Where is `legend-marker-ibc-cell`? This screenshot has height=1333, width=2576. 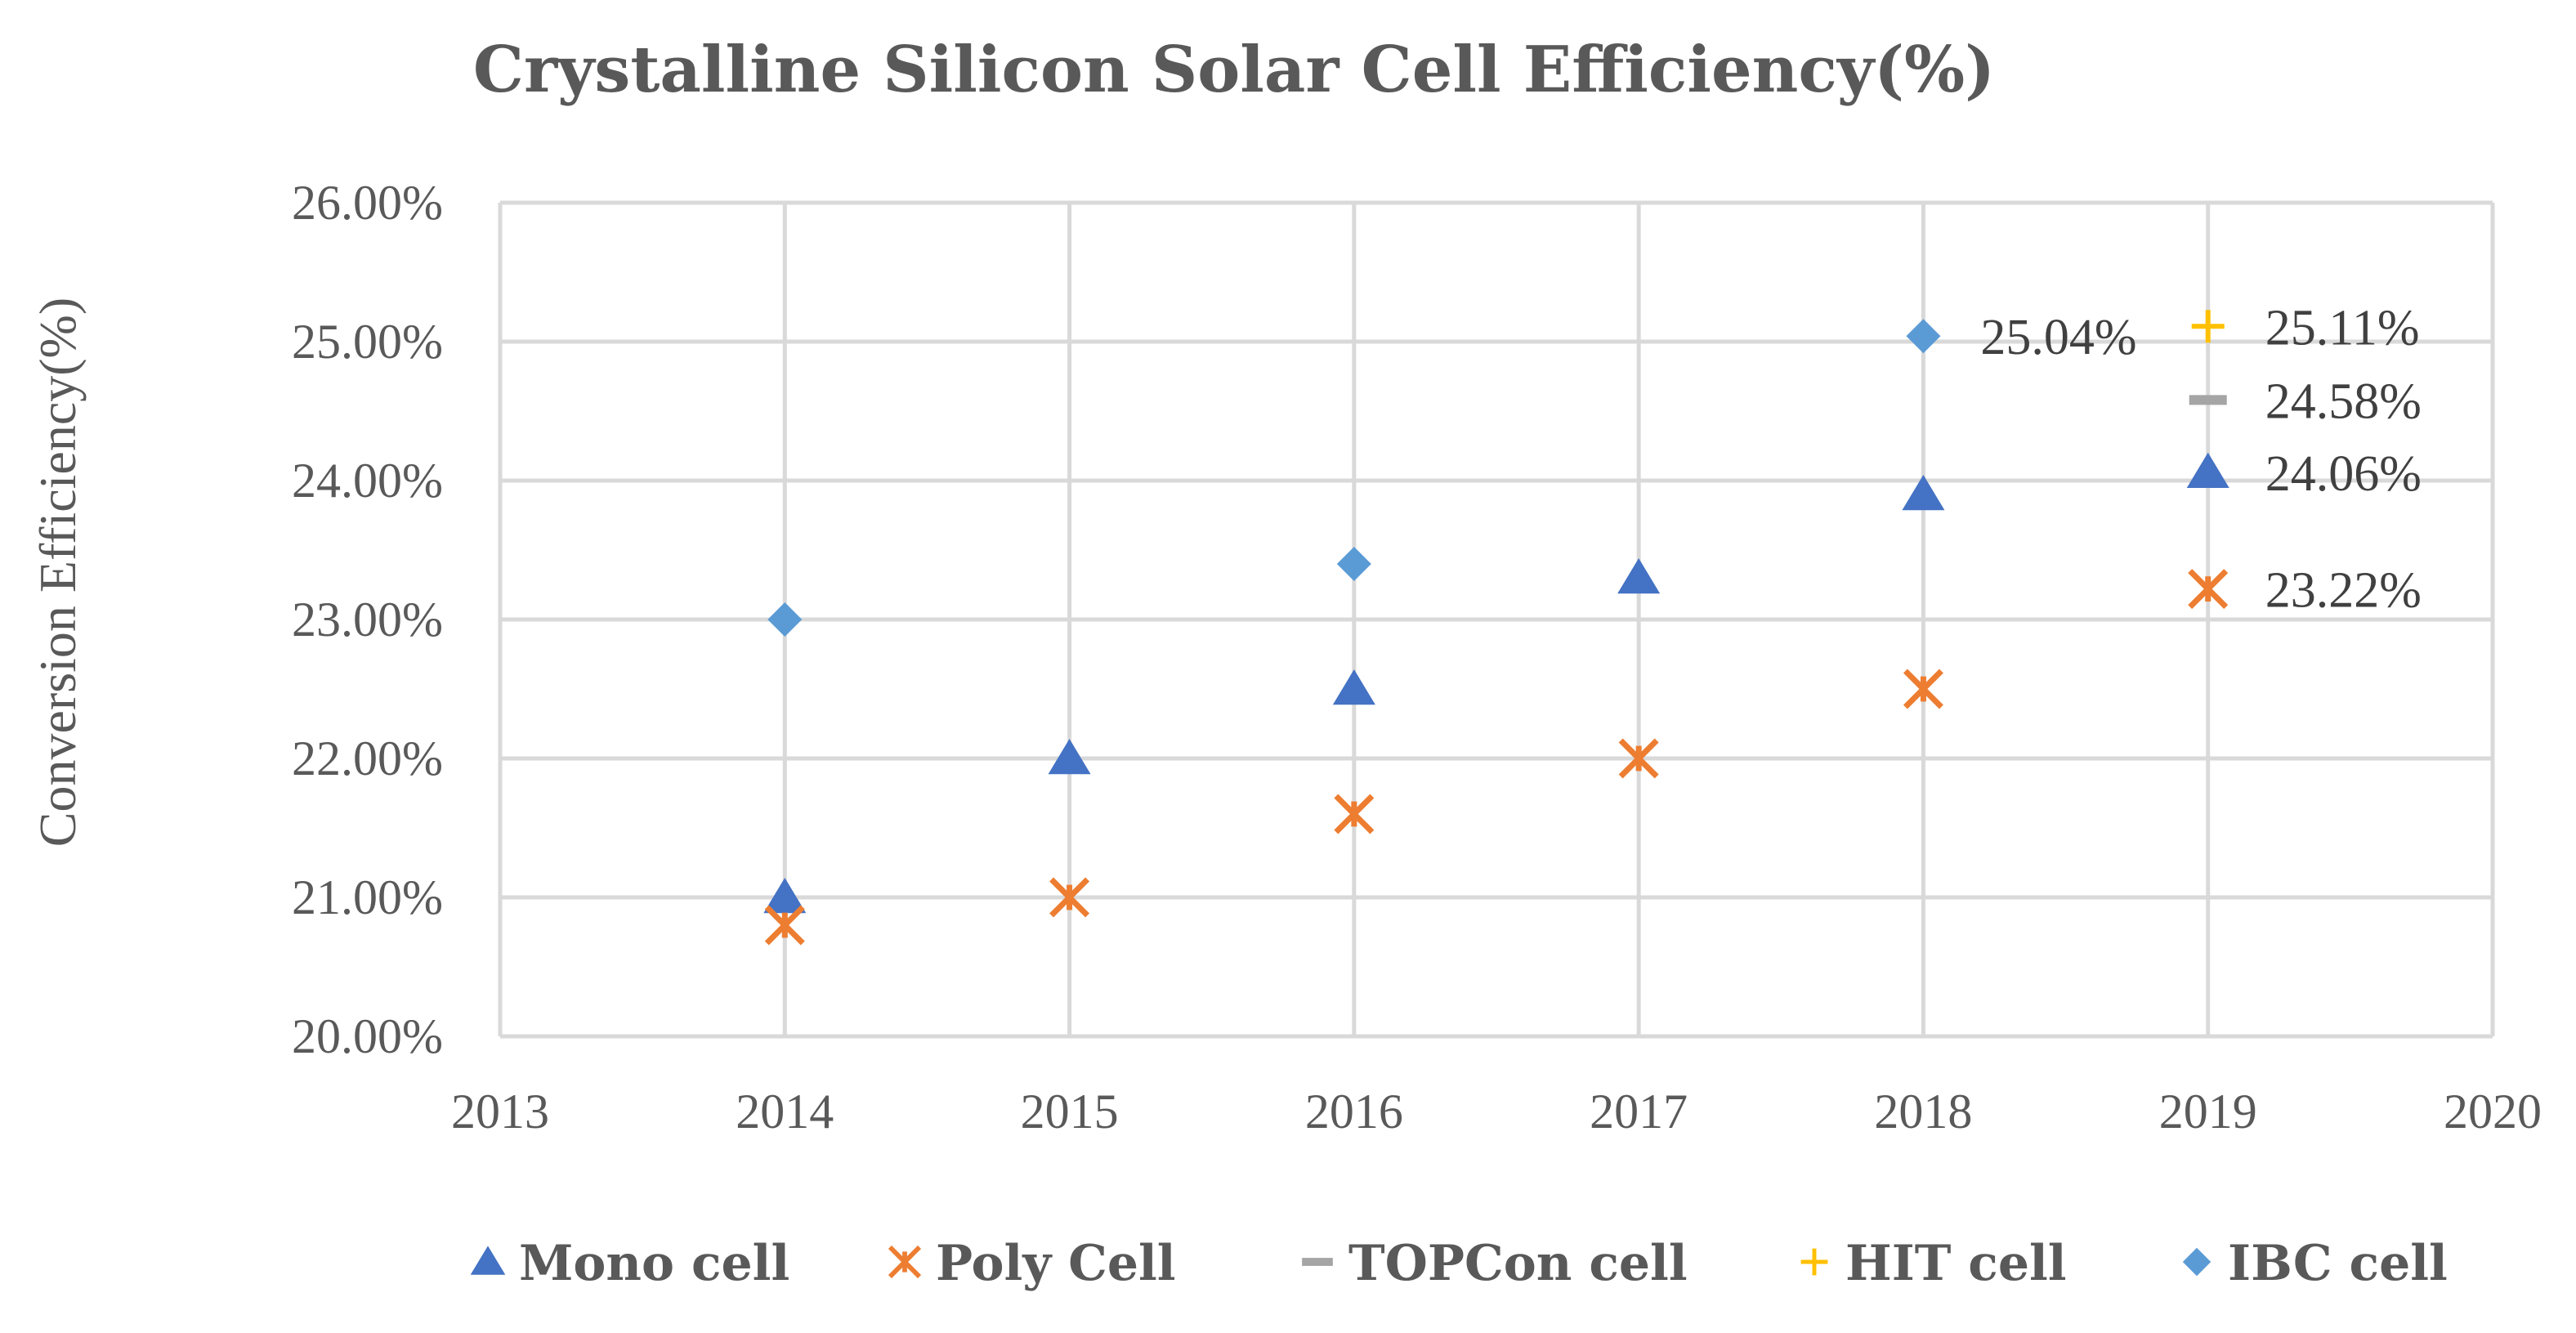
legend-marker-ibc-cell is located at coordinates (2197, 1262).